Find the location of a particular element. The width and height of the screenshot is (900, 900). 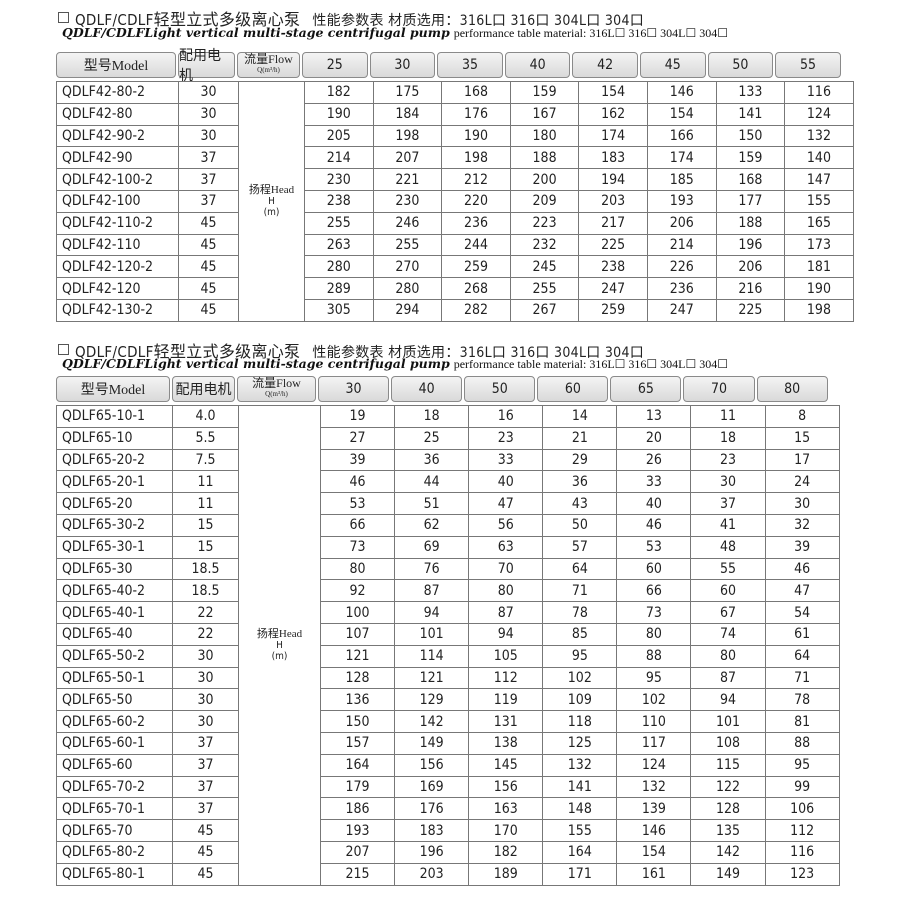

model-cell: QDLF42-80-2 is located at coordinates (117, 92).